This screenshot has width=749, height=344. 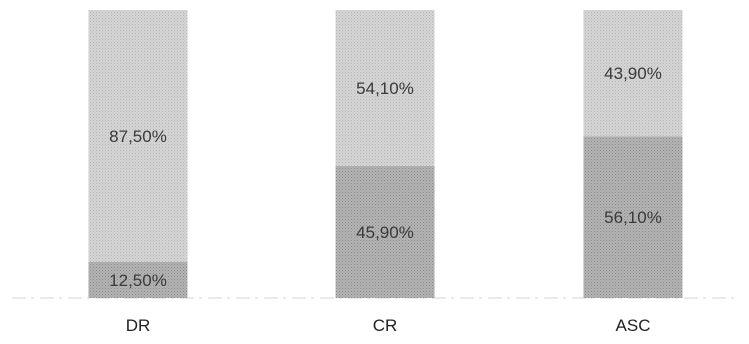 I want to click on category-labels: DR CR ASC, so click(x=388, y=325).